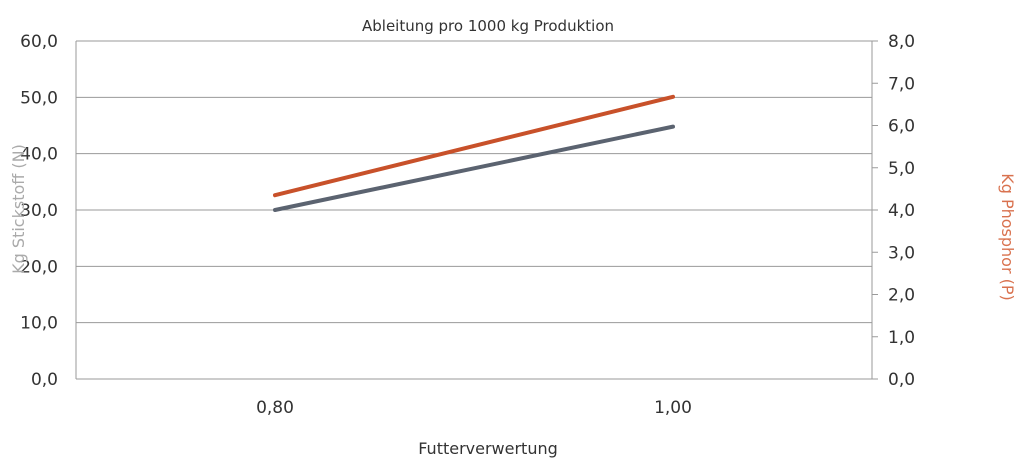  I want to click on x-axis-title: Futterverwertung, so click(488, 448).